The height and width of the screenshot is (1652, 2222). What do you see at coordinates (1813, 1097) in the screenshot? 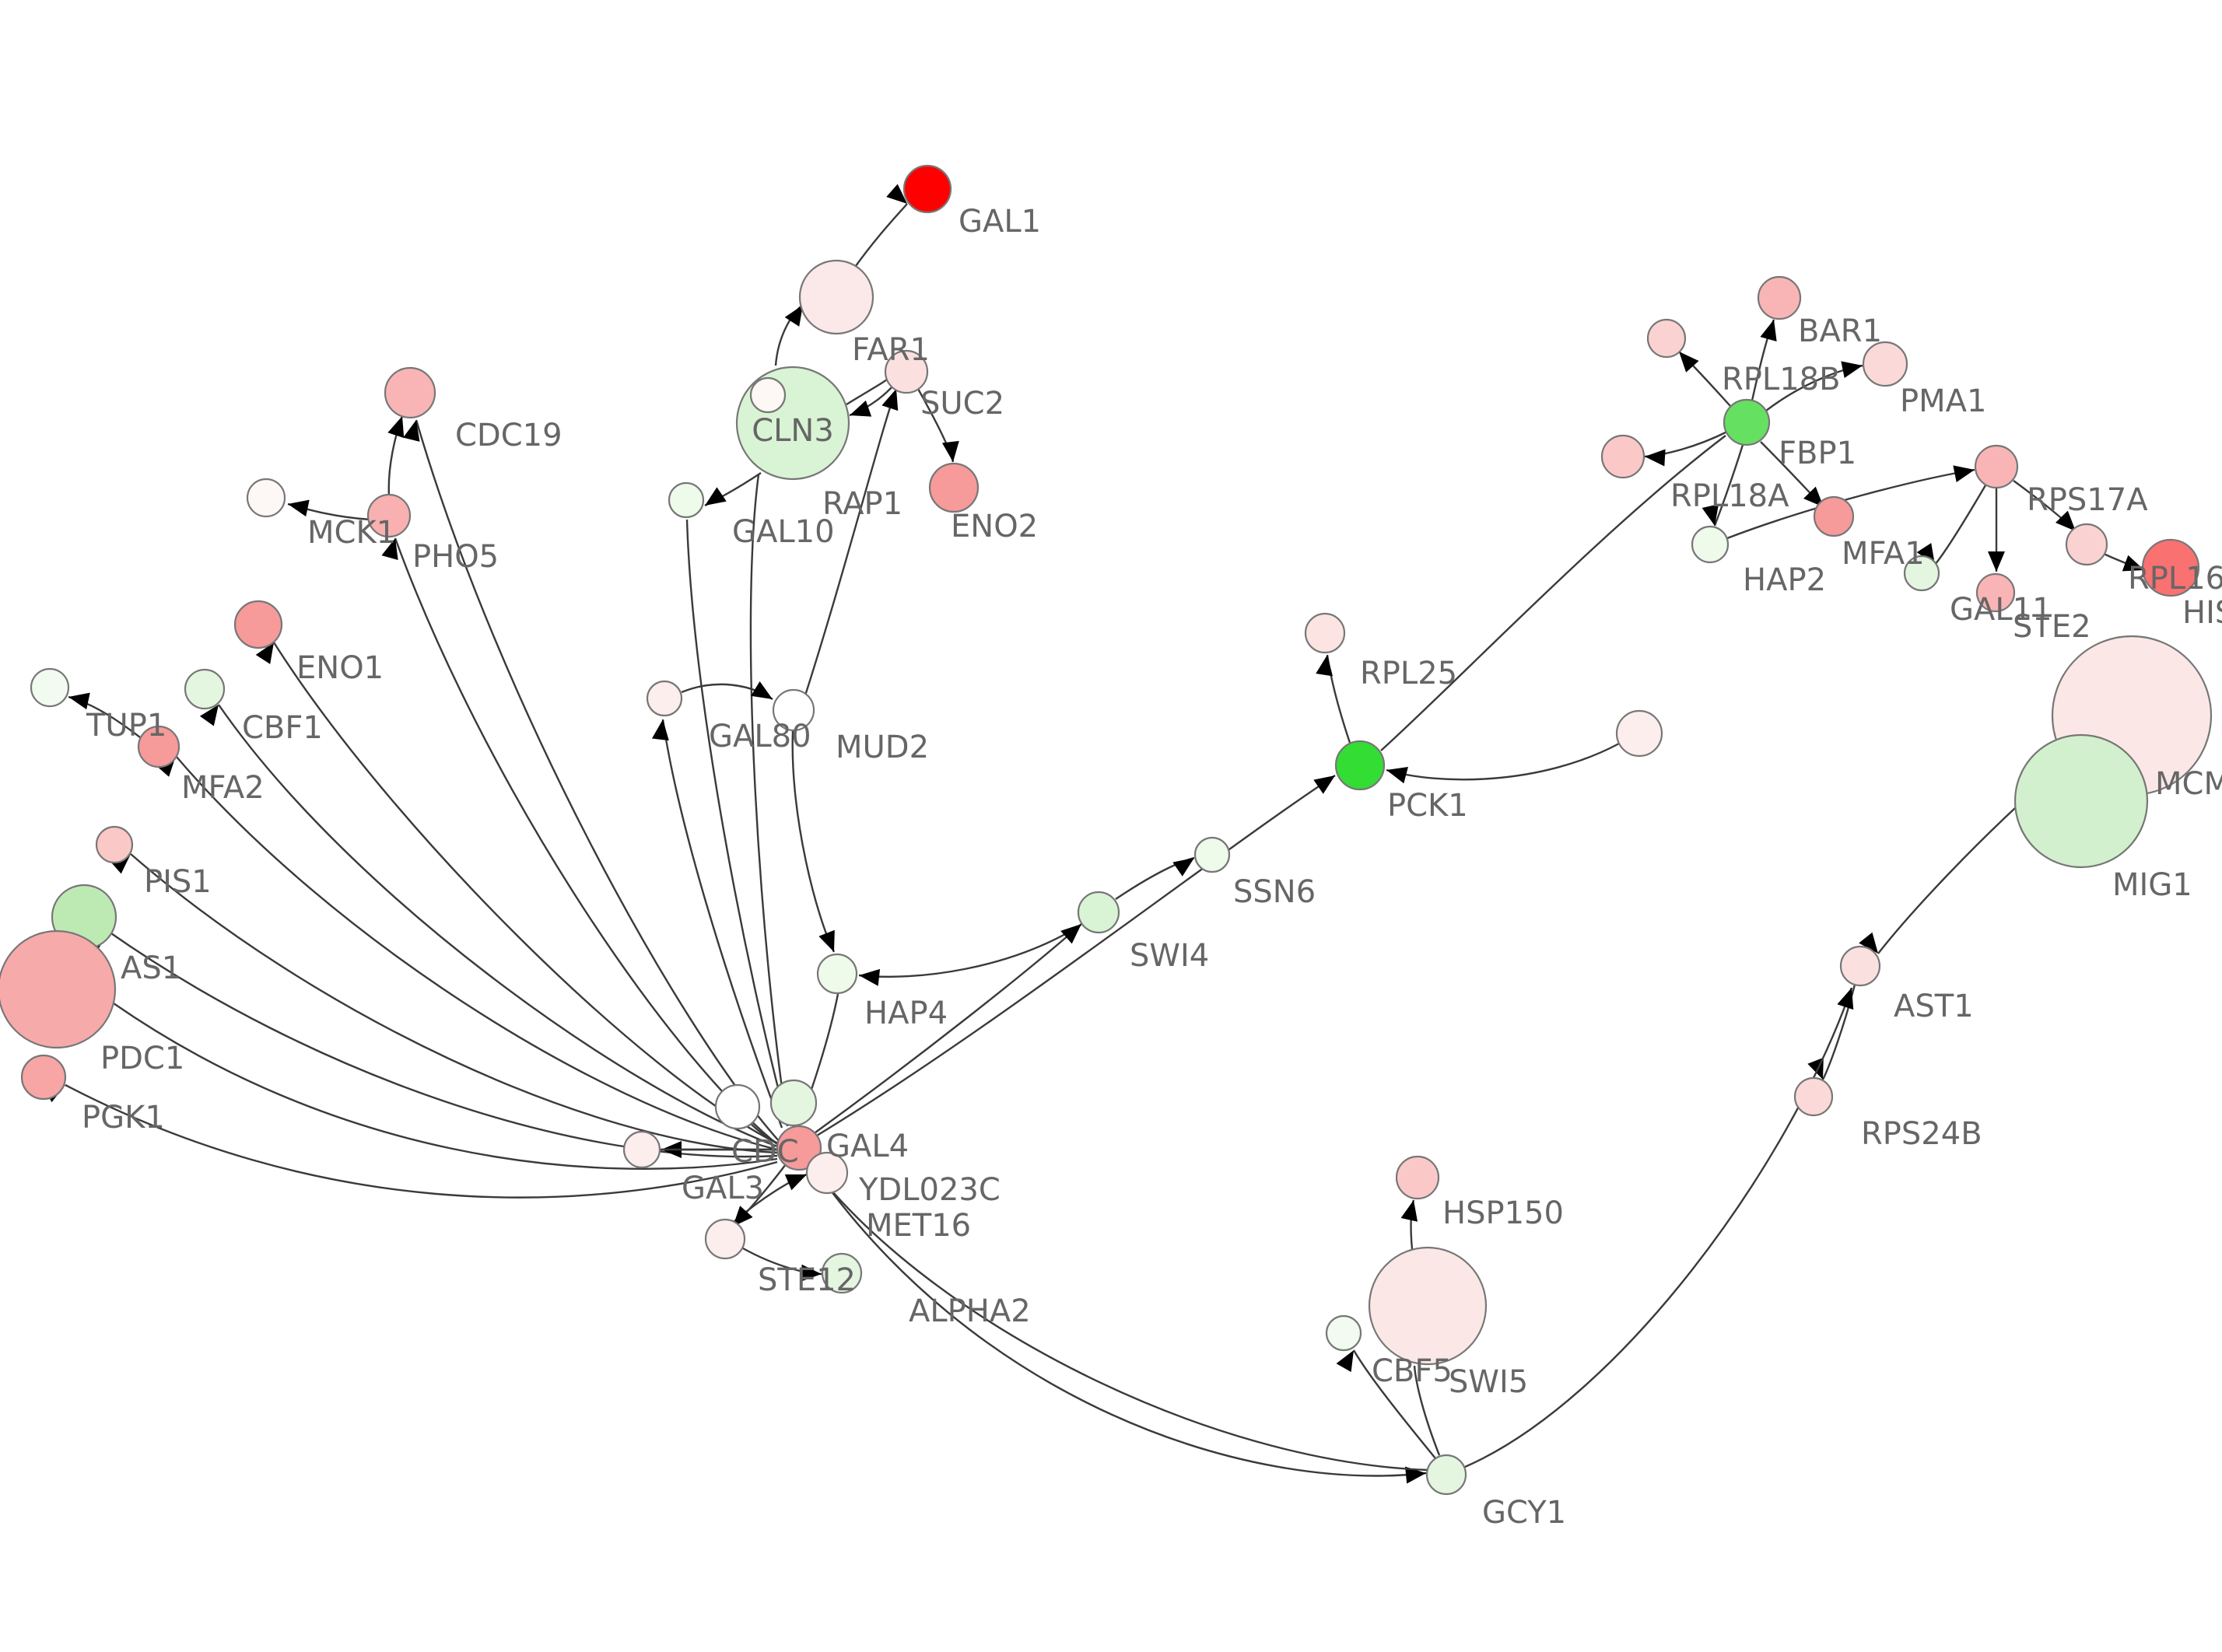
I see `node-rps24b` at bounding box center [1813, 1097].